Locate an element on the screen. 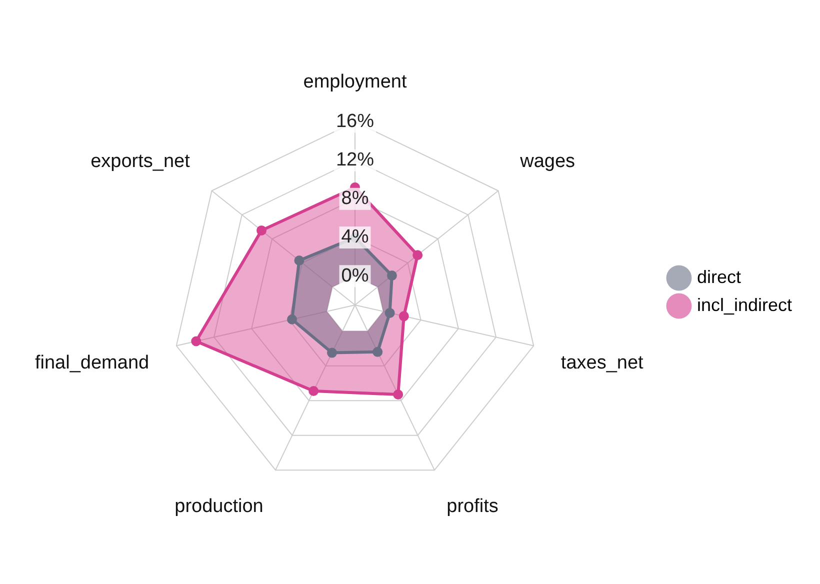 Image resolution: width=820 pixels, height=584 pixels. spoke-label: production is located at coordinates (219, 506).